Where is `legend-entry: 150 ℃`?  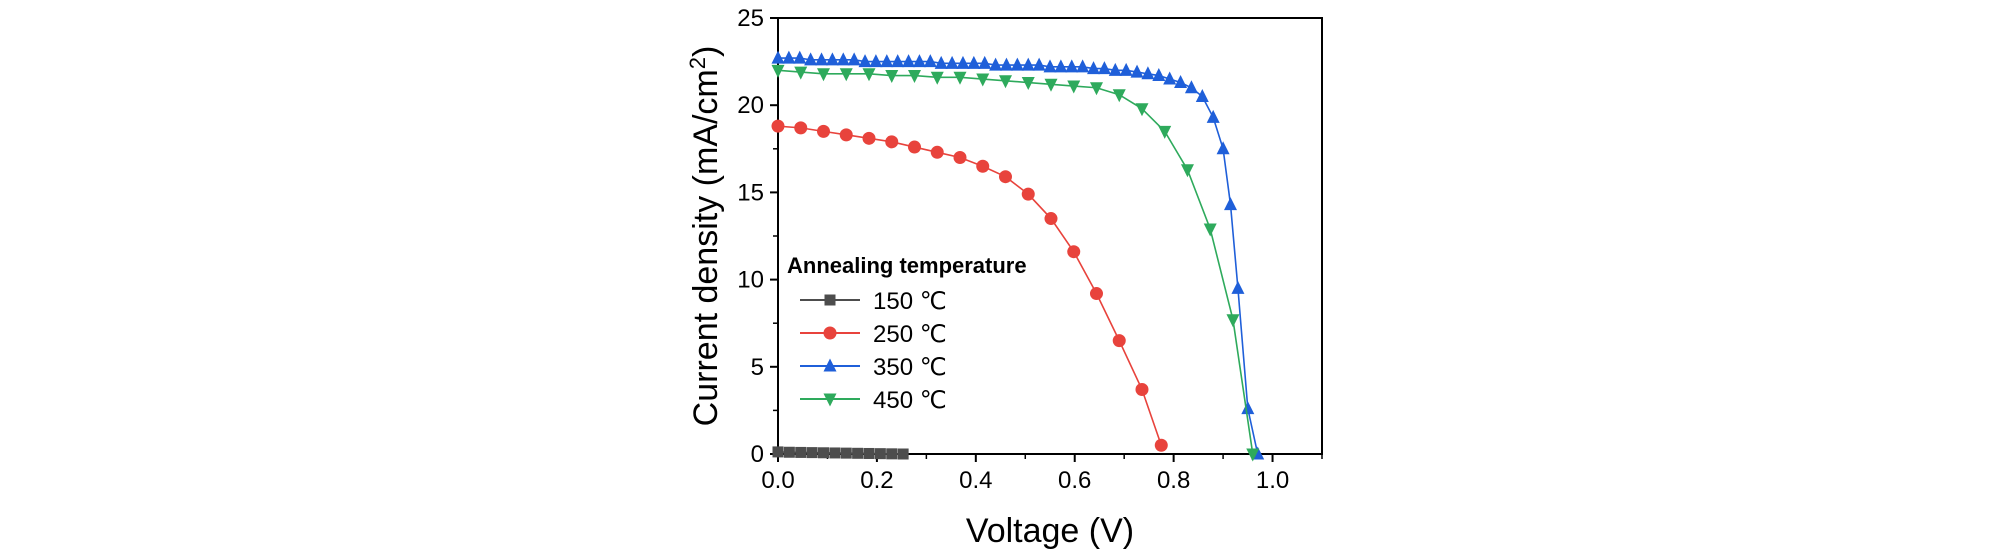 legend-entry: 150 ℃ is located at coordinates (873, 301).